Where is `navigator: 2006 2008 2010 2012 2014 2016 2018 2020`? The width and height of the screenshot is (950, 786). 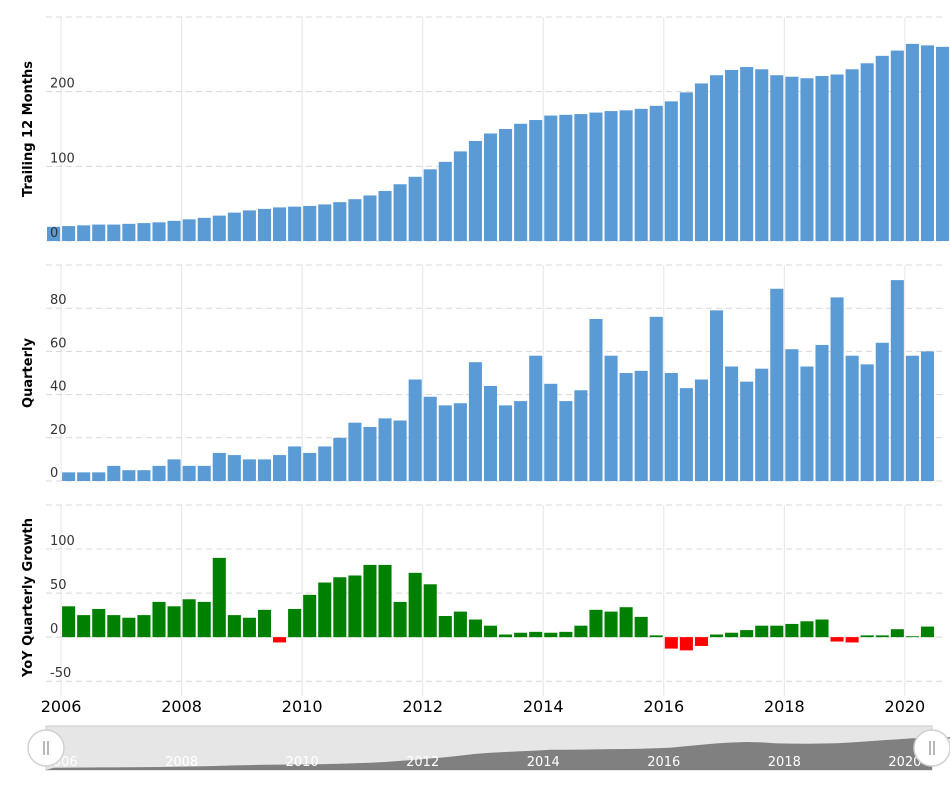 navigator: 2006 2008 2010 2012 2014 2016 2018 2020 is located at coordinates (488, 748).